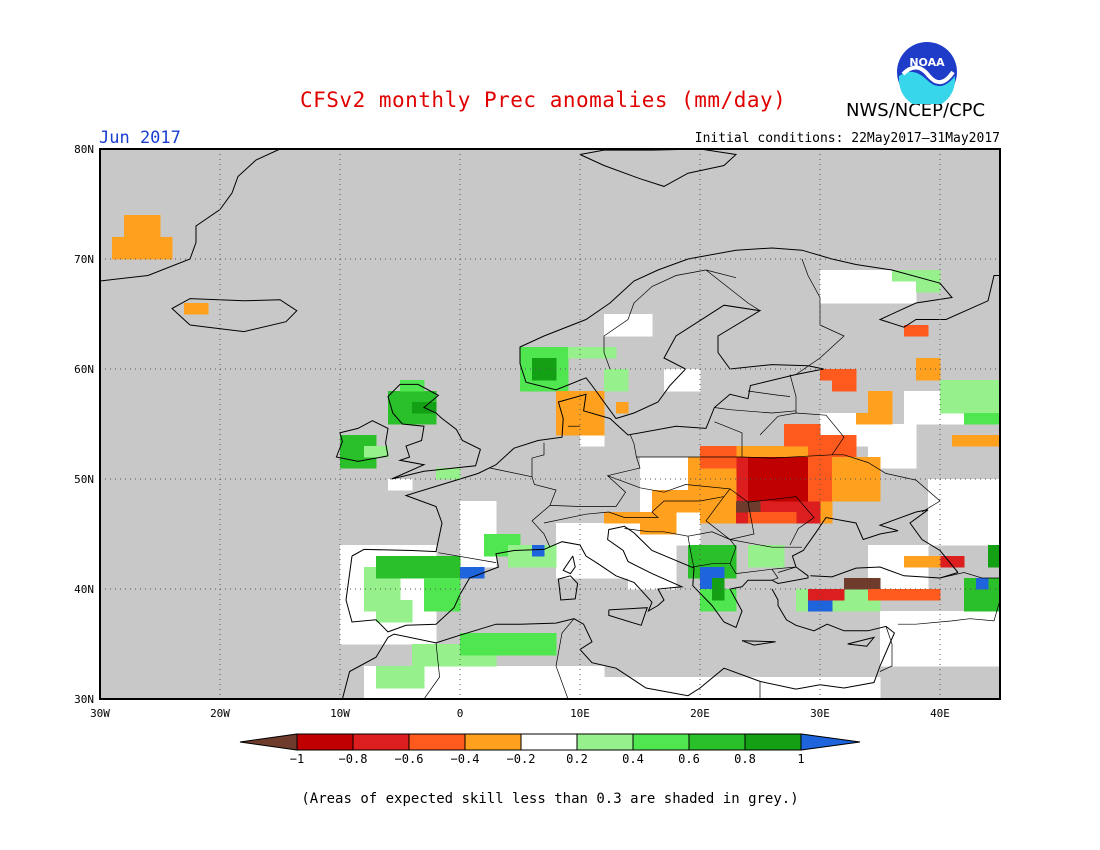  Describe the element at coordinates (353, 759) in the screenshot. I see `colorbar-tick-label: −0.8` at that location.